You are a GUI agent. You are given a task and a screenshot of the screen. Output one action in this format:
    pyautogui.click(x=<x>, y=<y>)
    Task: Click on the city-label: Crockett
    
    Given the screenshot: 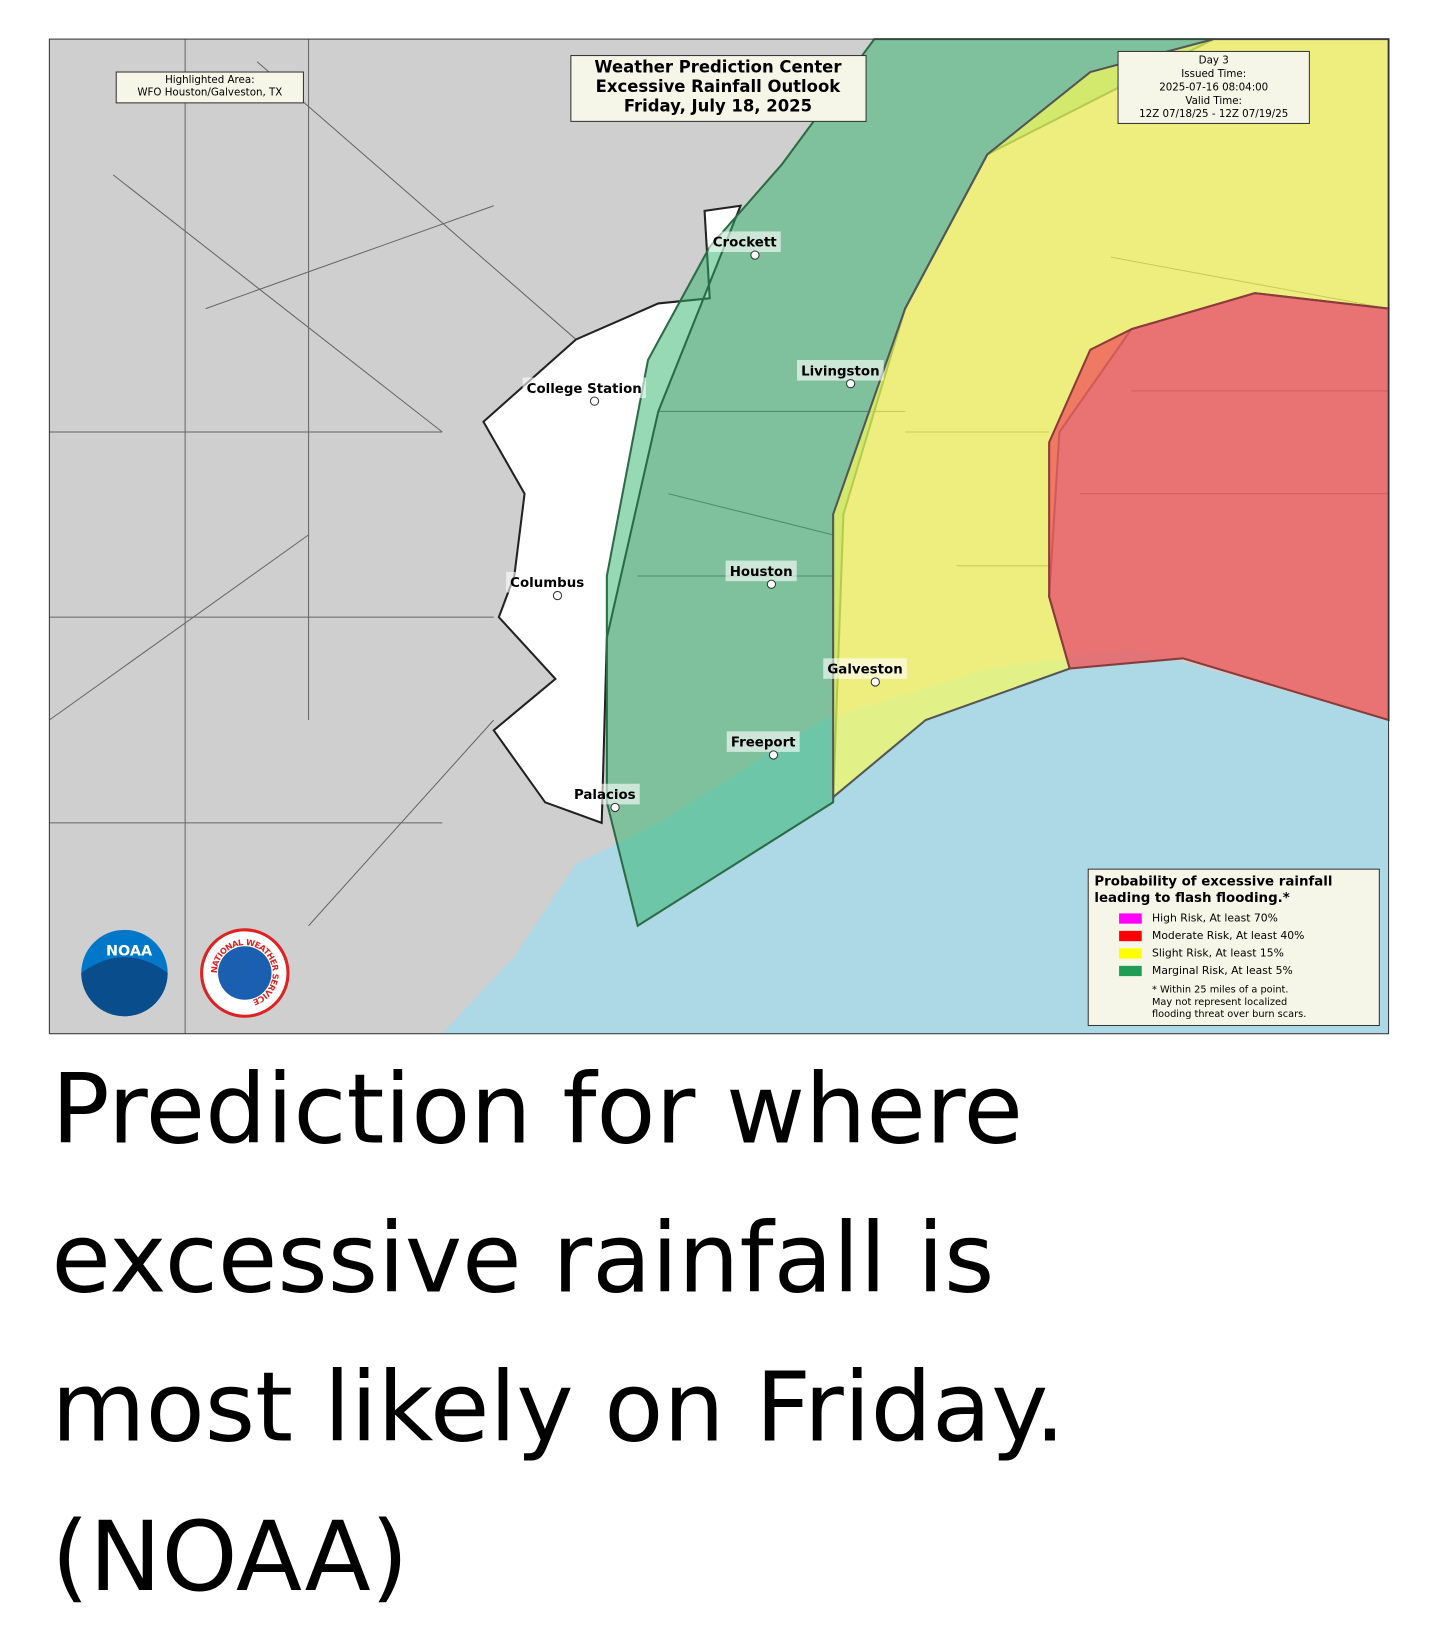 What is the action you would take?
    pyautogui.click(x=745, y=243)
    